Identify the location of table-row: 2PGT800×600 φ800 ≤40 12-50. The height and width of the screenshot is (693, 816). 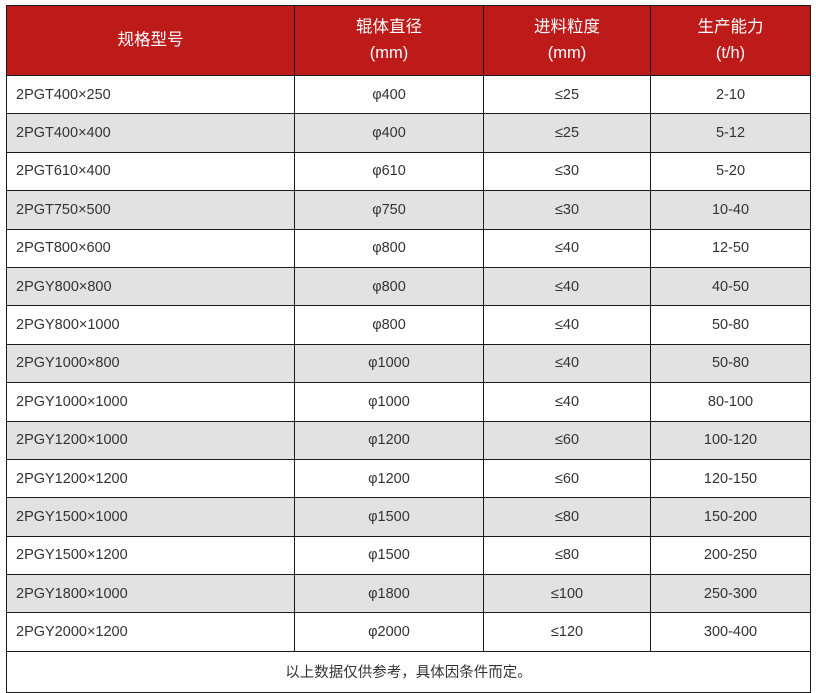
(408, 248).